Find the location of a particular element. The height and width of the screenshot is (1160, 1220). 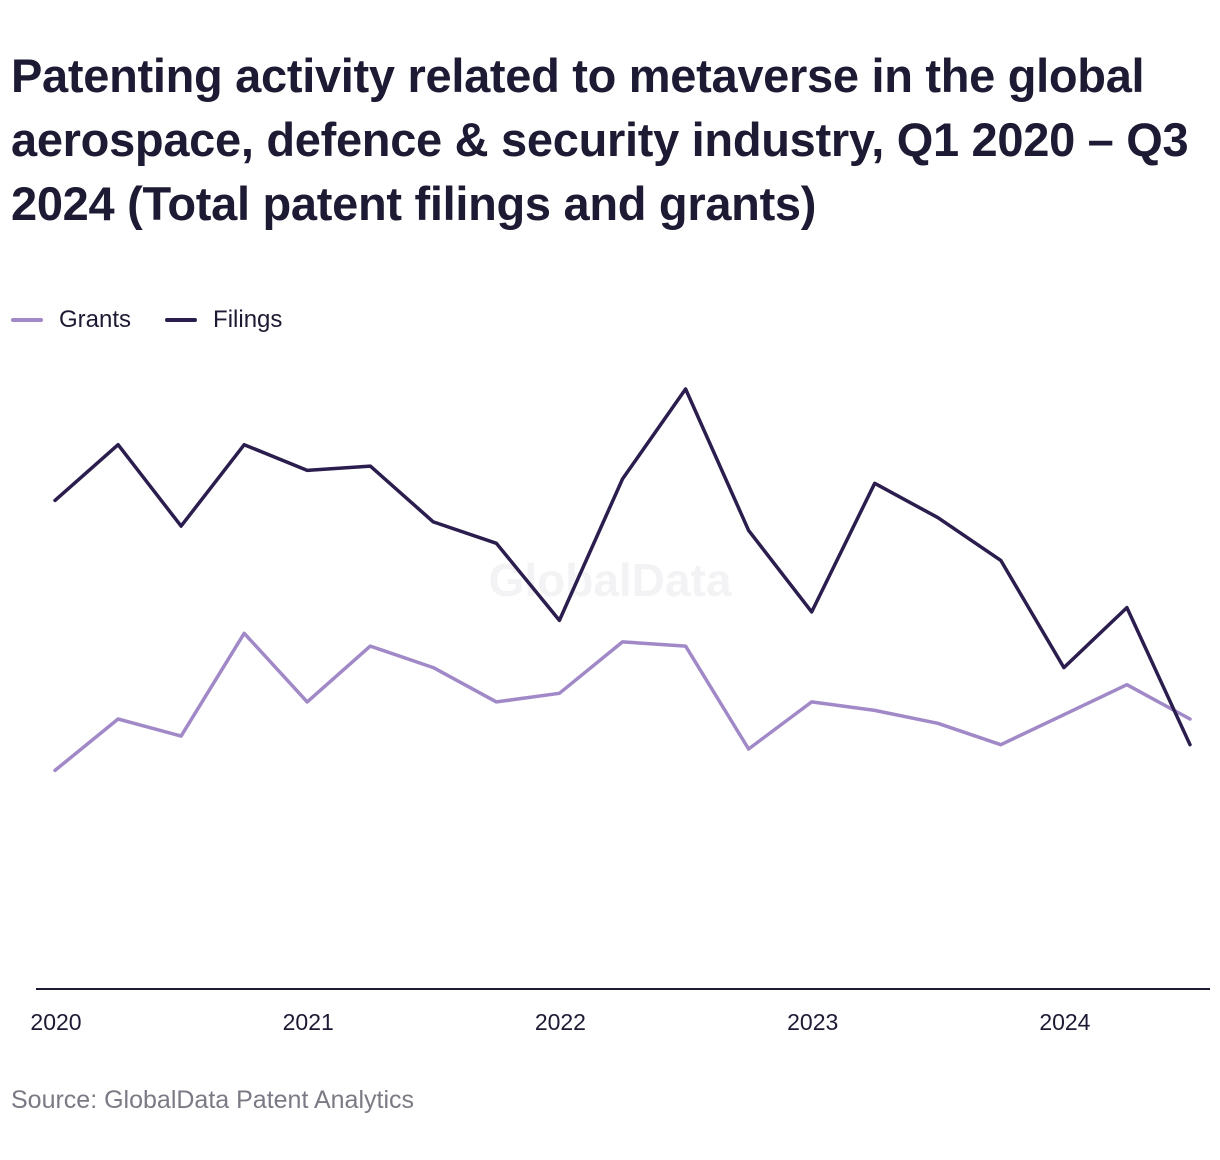

x-tick-label-2022: 2022 is located at coordinates (560, 1022).